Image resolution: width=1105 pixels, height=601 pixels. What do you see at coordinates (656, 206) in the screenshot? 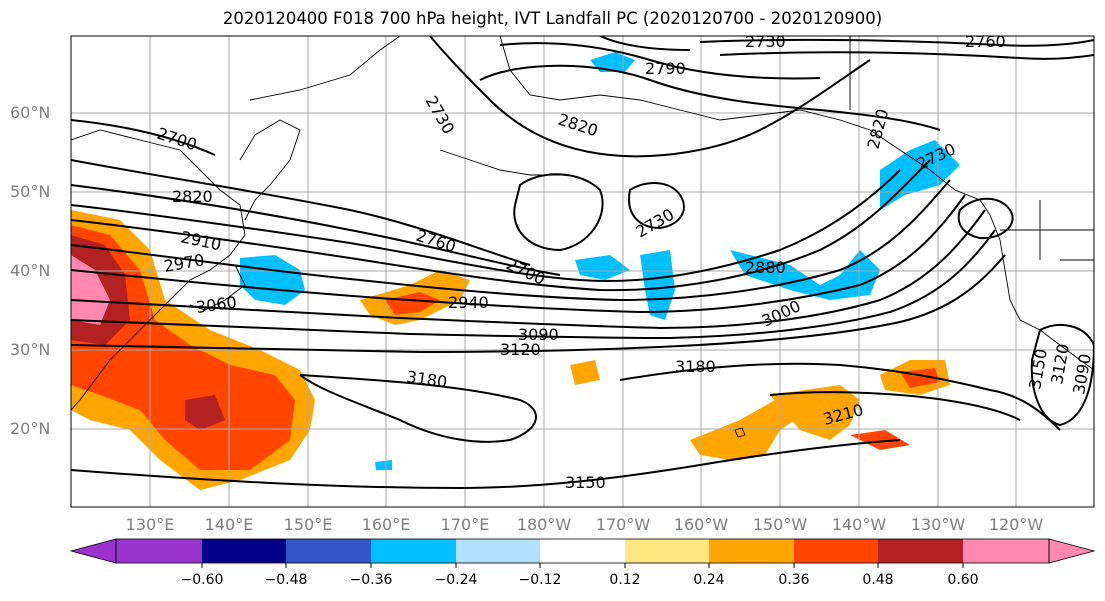
I see `contour-2730-low2` at bounding box center [656, 206].